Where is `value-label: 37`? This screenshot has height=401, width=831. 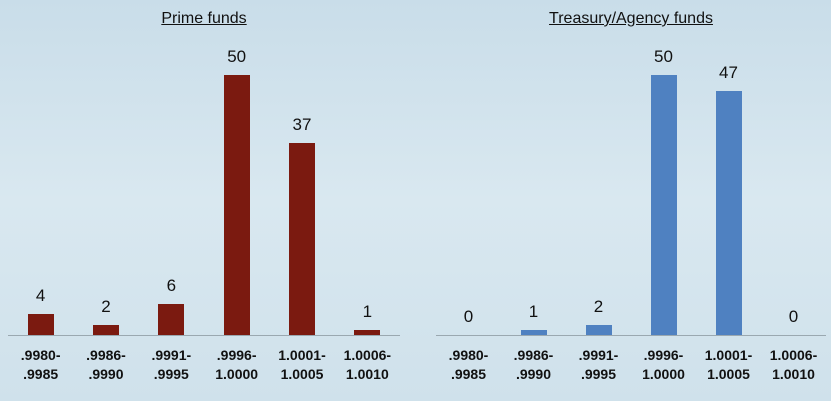 value-label: 37 is located at coordinates (302, 124).